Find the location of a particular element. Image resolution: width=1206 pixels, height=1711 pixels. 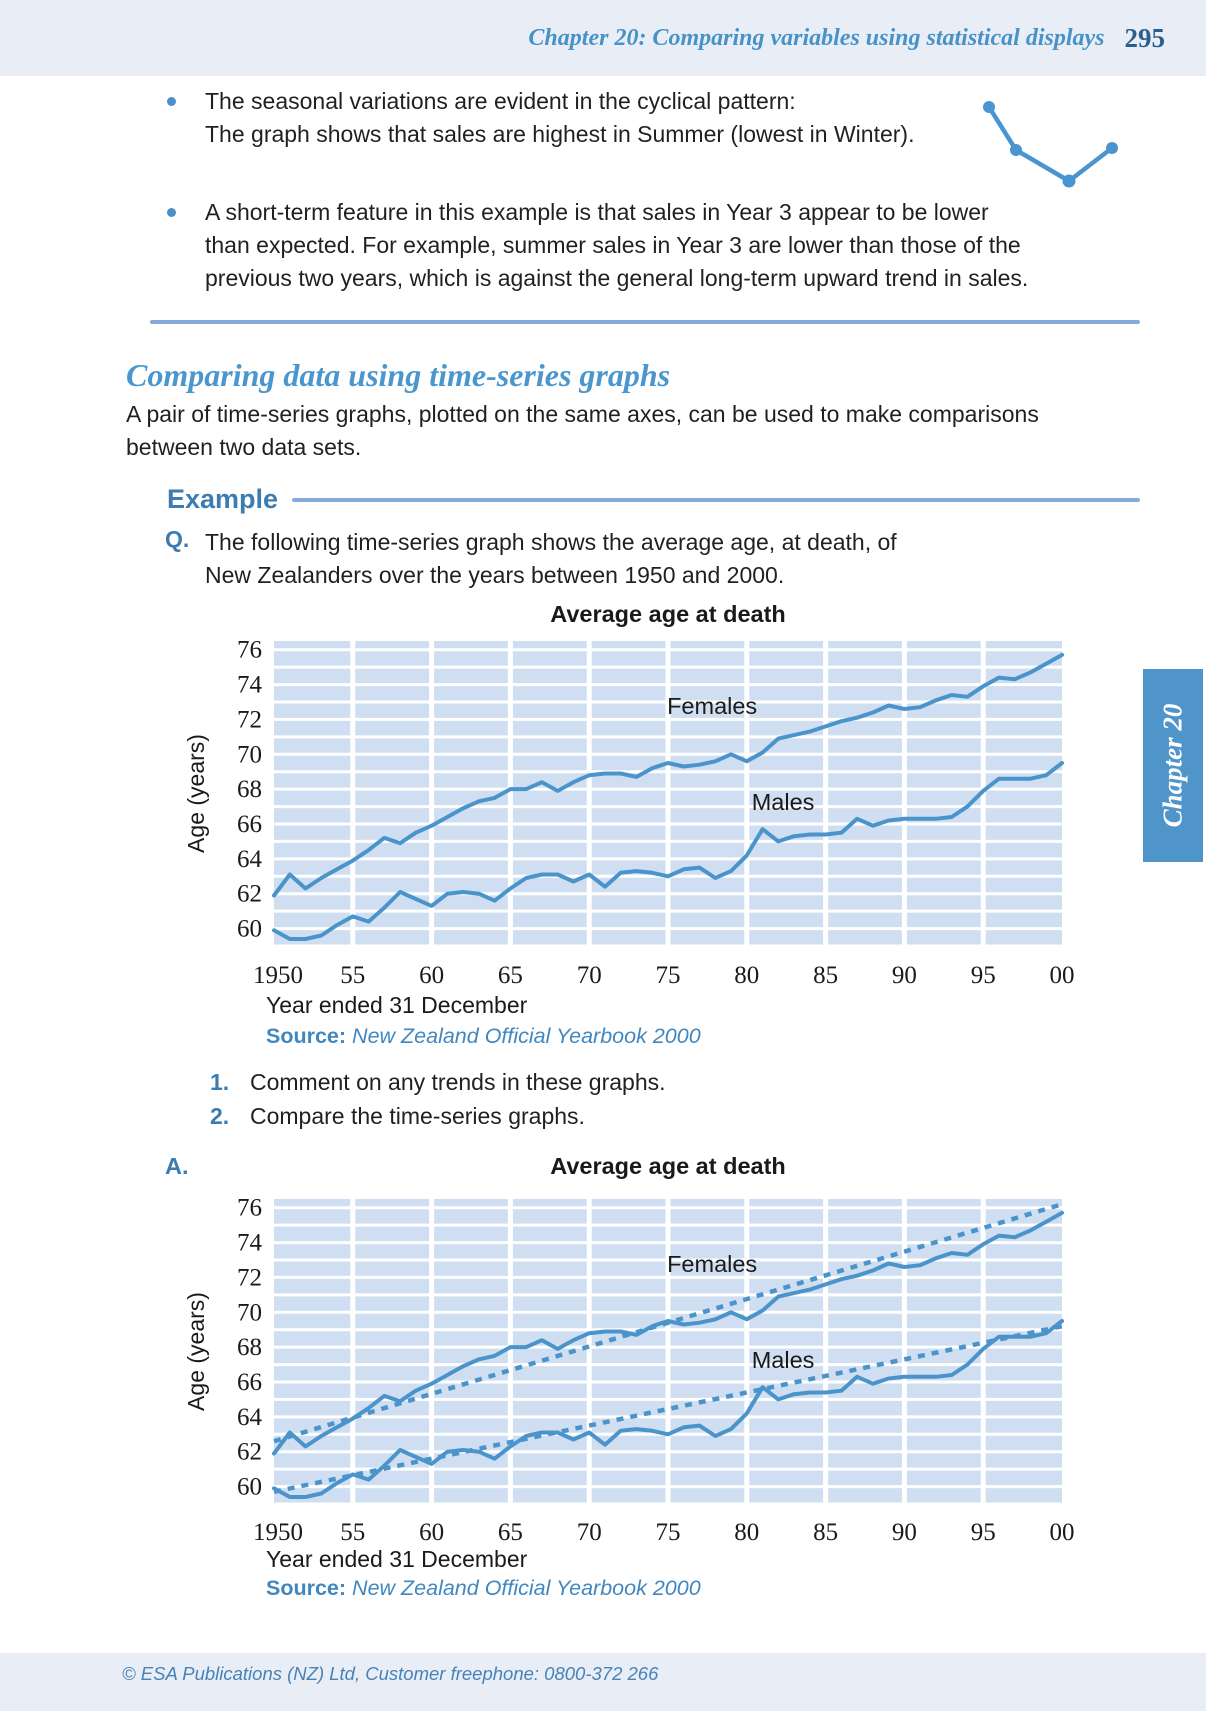

example-label: Example is located at coordinates (223, 499).